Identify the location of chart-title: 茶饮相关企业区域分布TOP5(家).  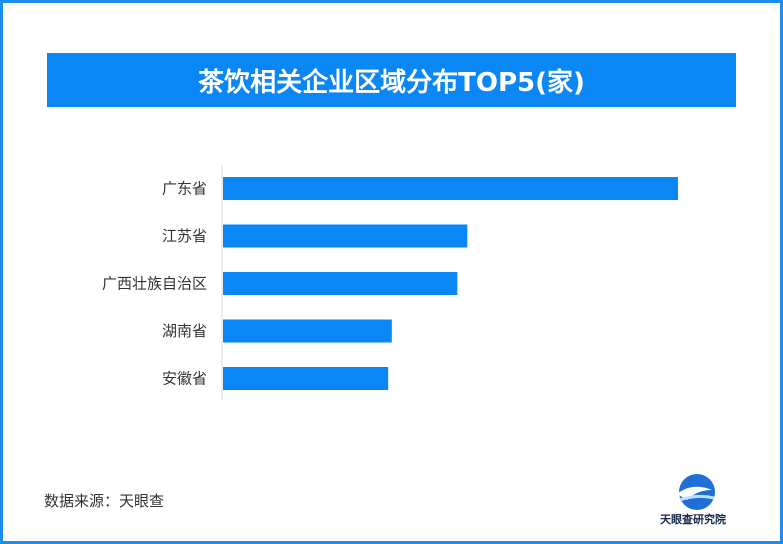
(391, 80).